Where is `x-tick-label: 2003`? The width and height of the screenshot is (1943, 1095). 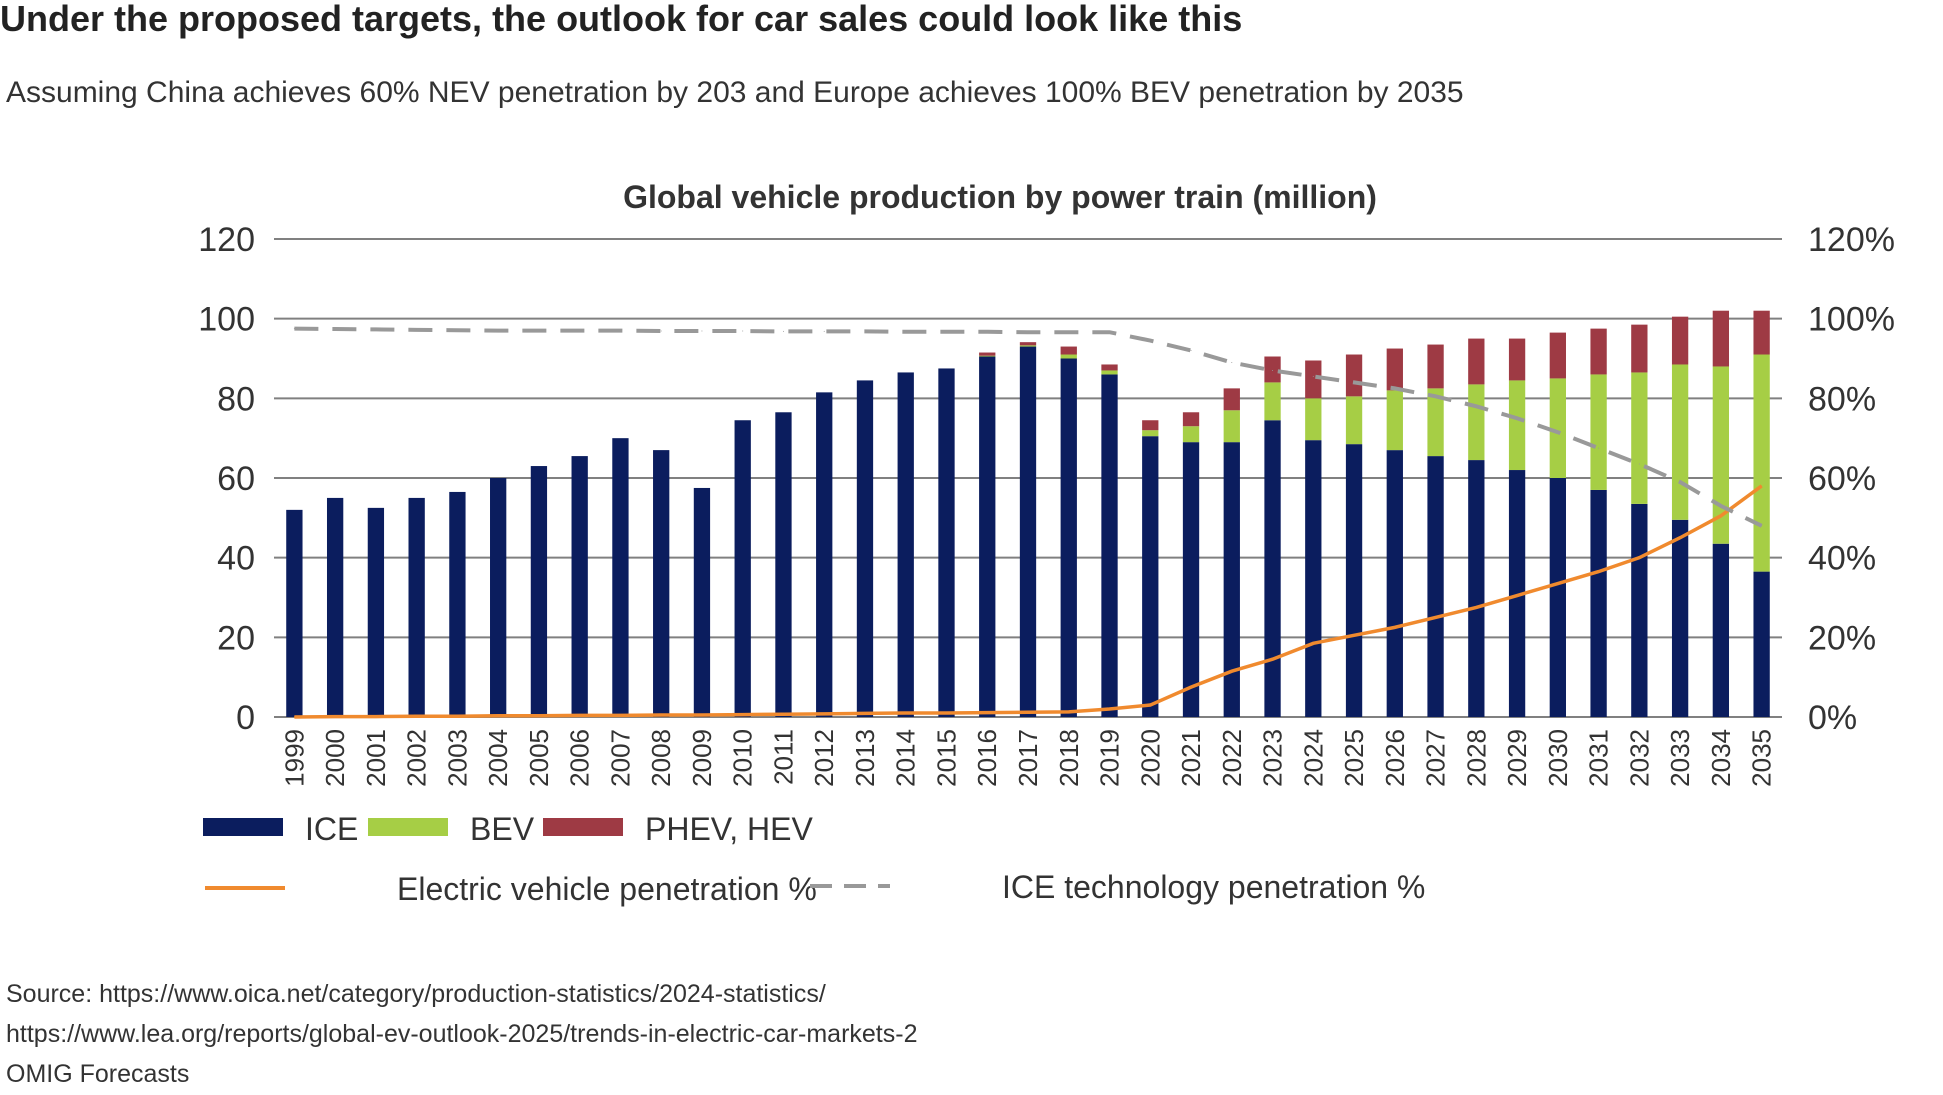 x-tick-label: 2003 is located at coordinates (457, 758).